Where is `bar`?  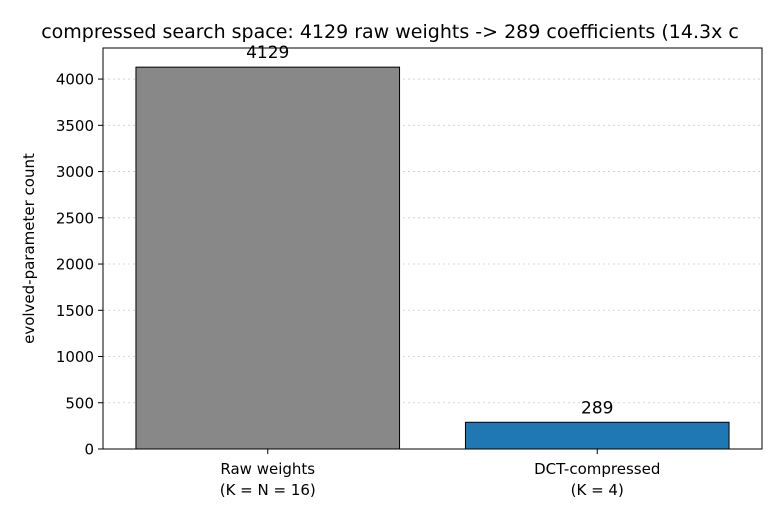 bar is located at coordinates (597, 435).